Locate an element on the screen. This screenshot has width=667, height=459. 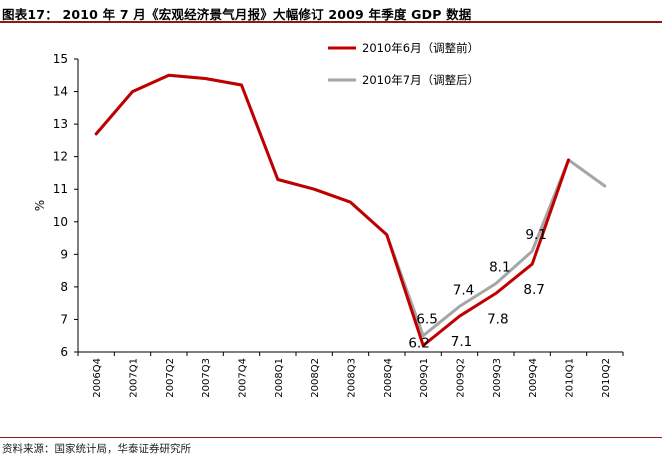
x-tick-label: 2009Q4 is located at coordinates (533, 378).